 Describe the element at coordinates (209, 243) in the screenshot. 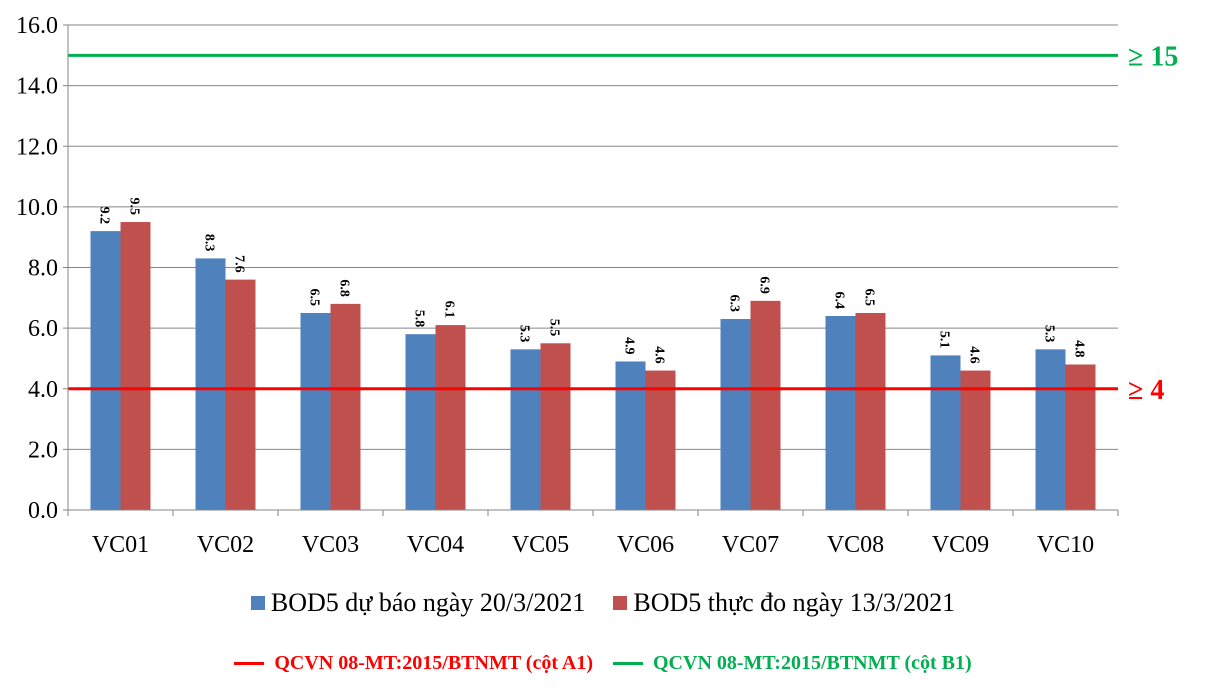

I see `data-label: 8.3` at that location.